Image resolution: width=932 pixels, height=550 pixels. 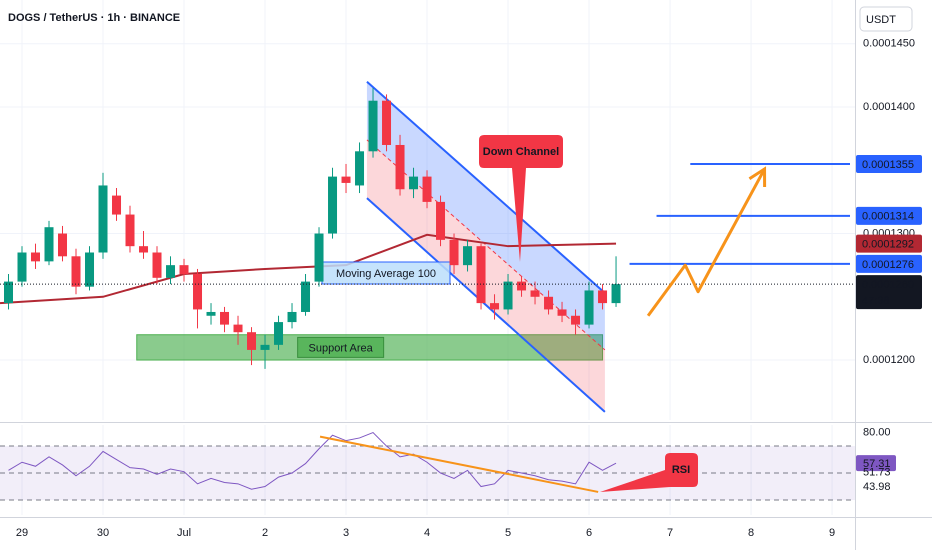 I want to click on y-tick-label: 0.0001450, so click(x=889, y=44).